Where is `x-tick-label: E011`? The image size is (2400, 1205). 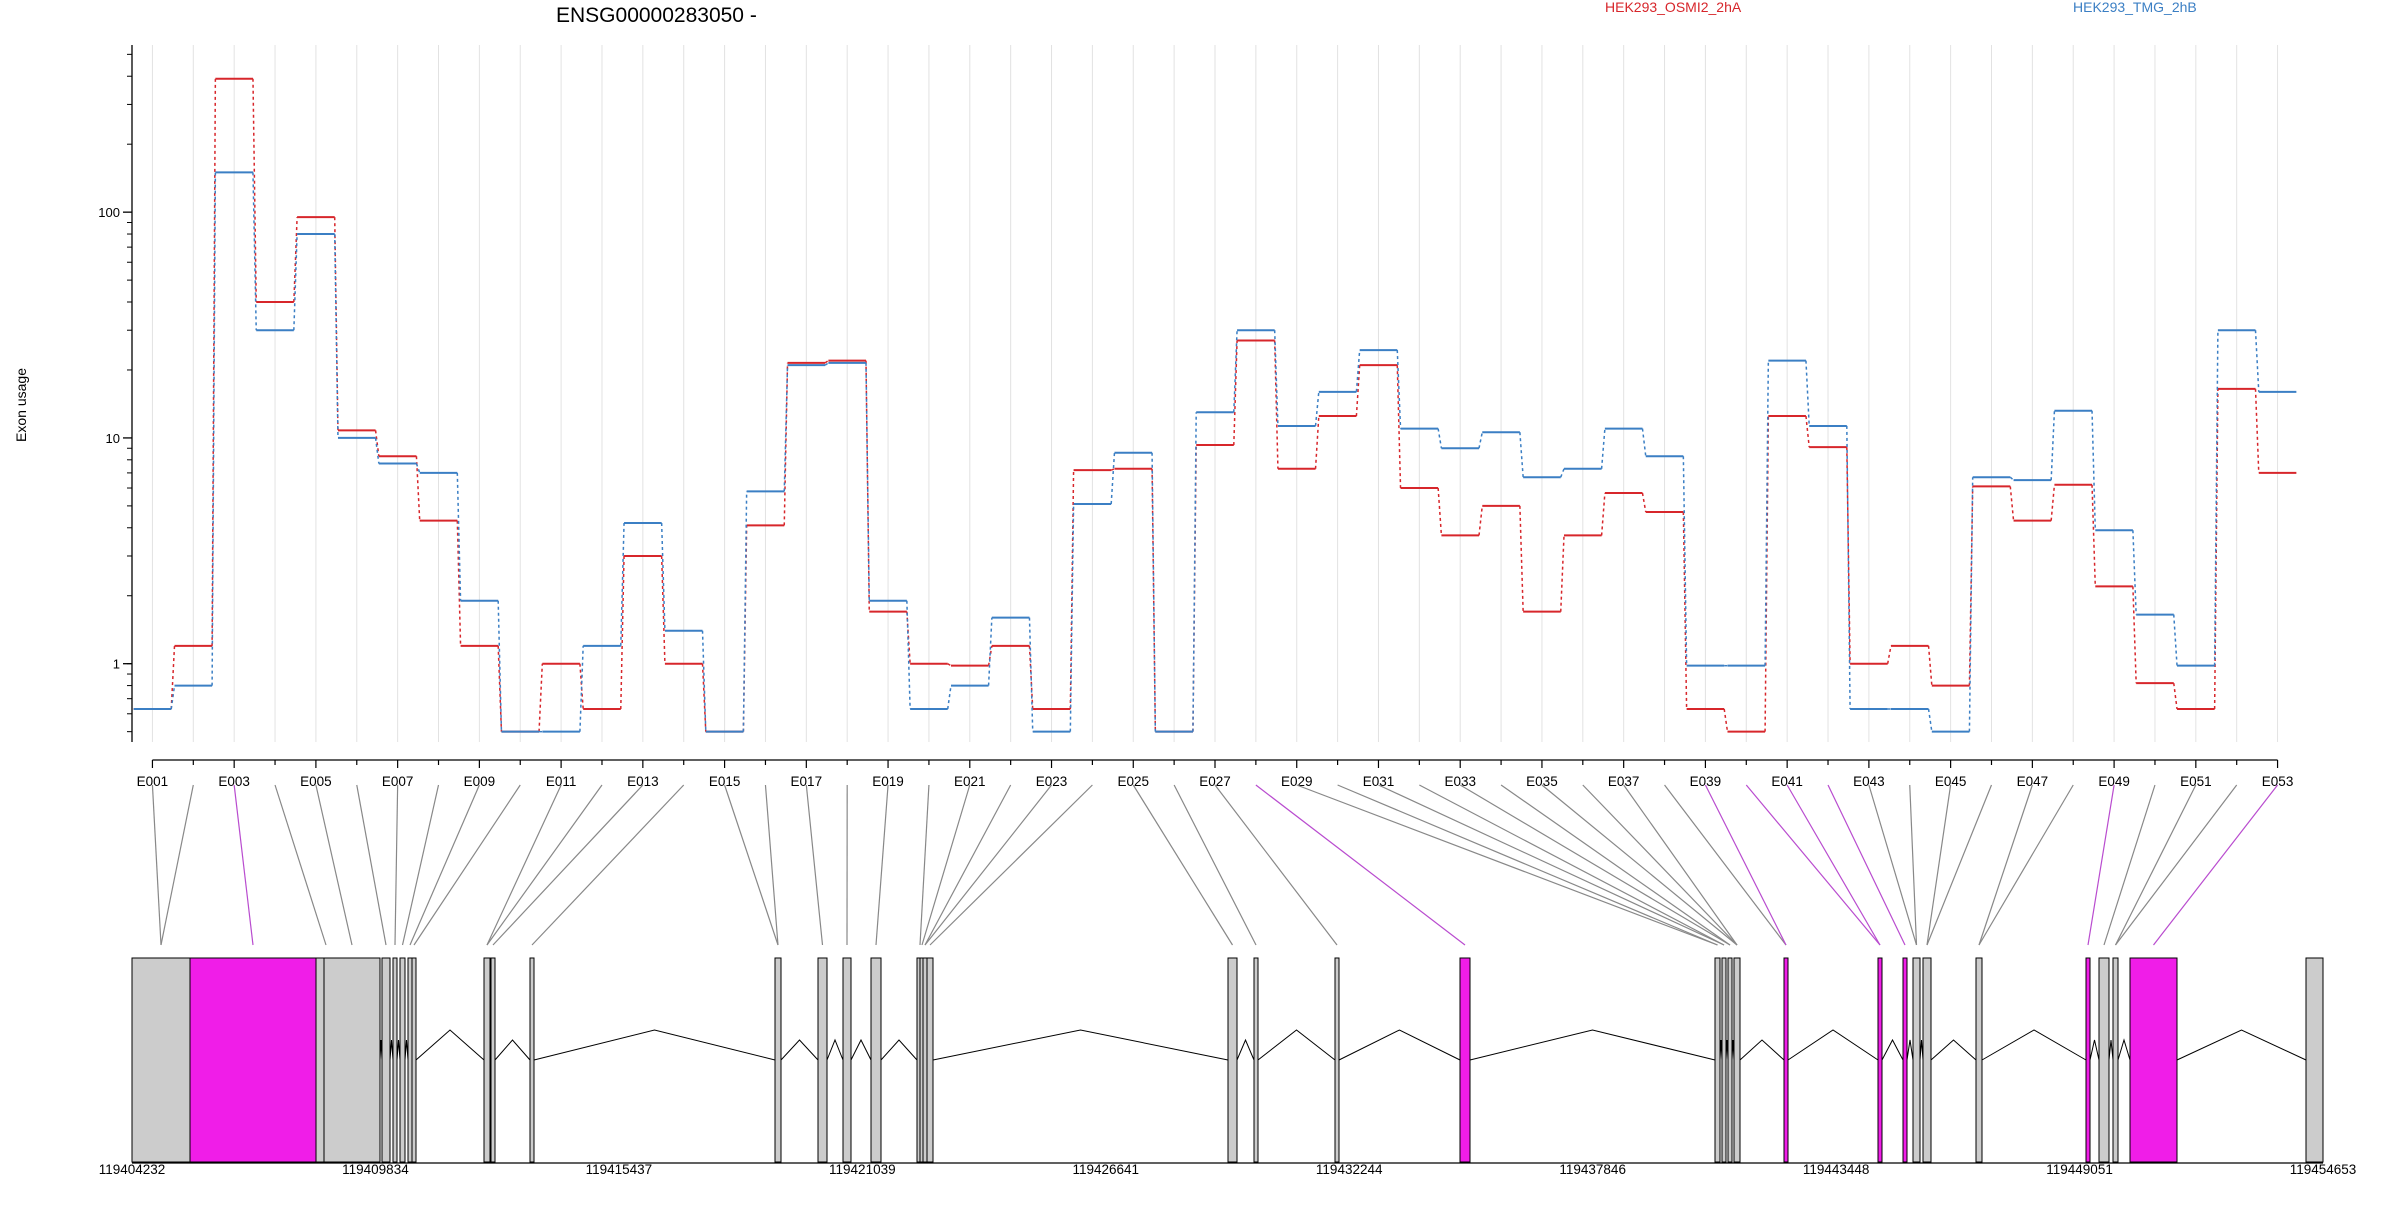 x-tick-label: E011 is located at coordinates (561, 781).